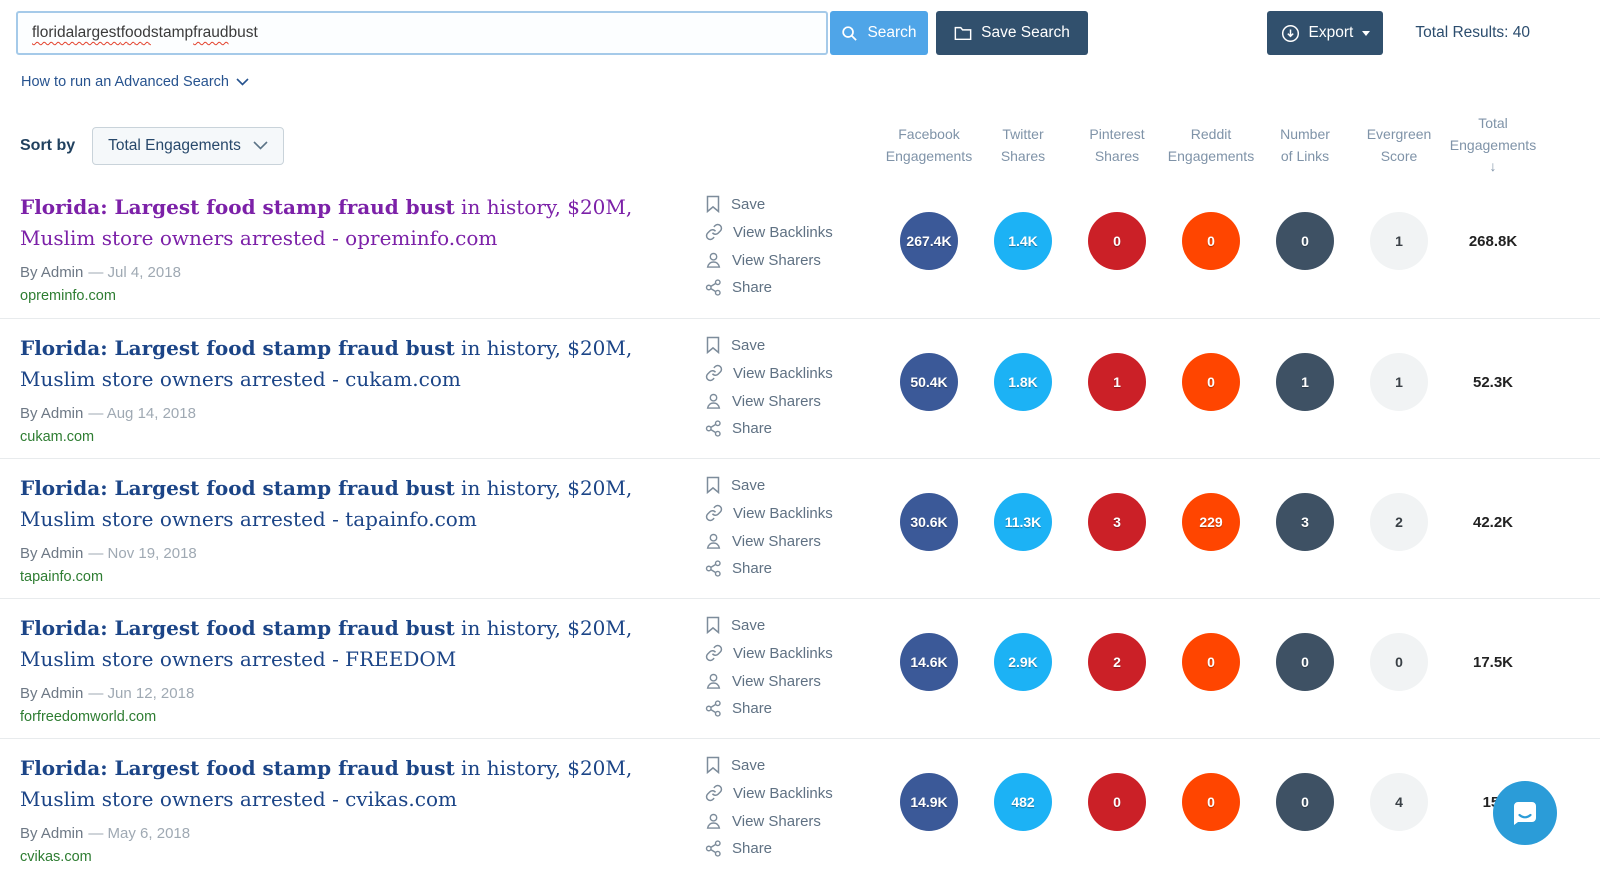  Describe the element at coordinates (892, 32) in the screenshot. I see `search-button-label: Search` at that location.